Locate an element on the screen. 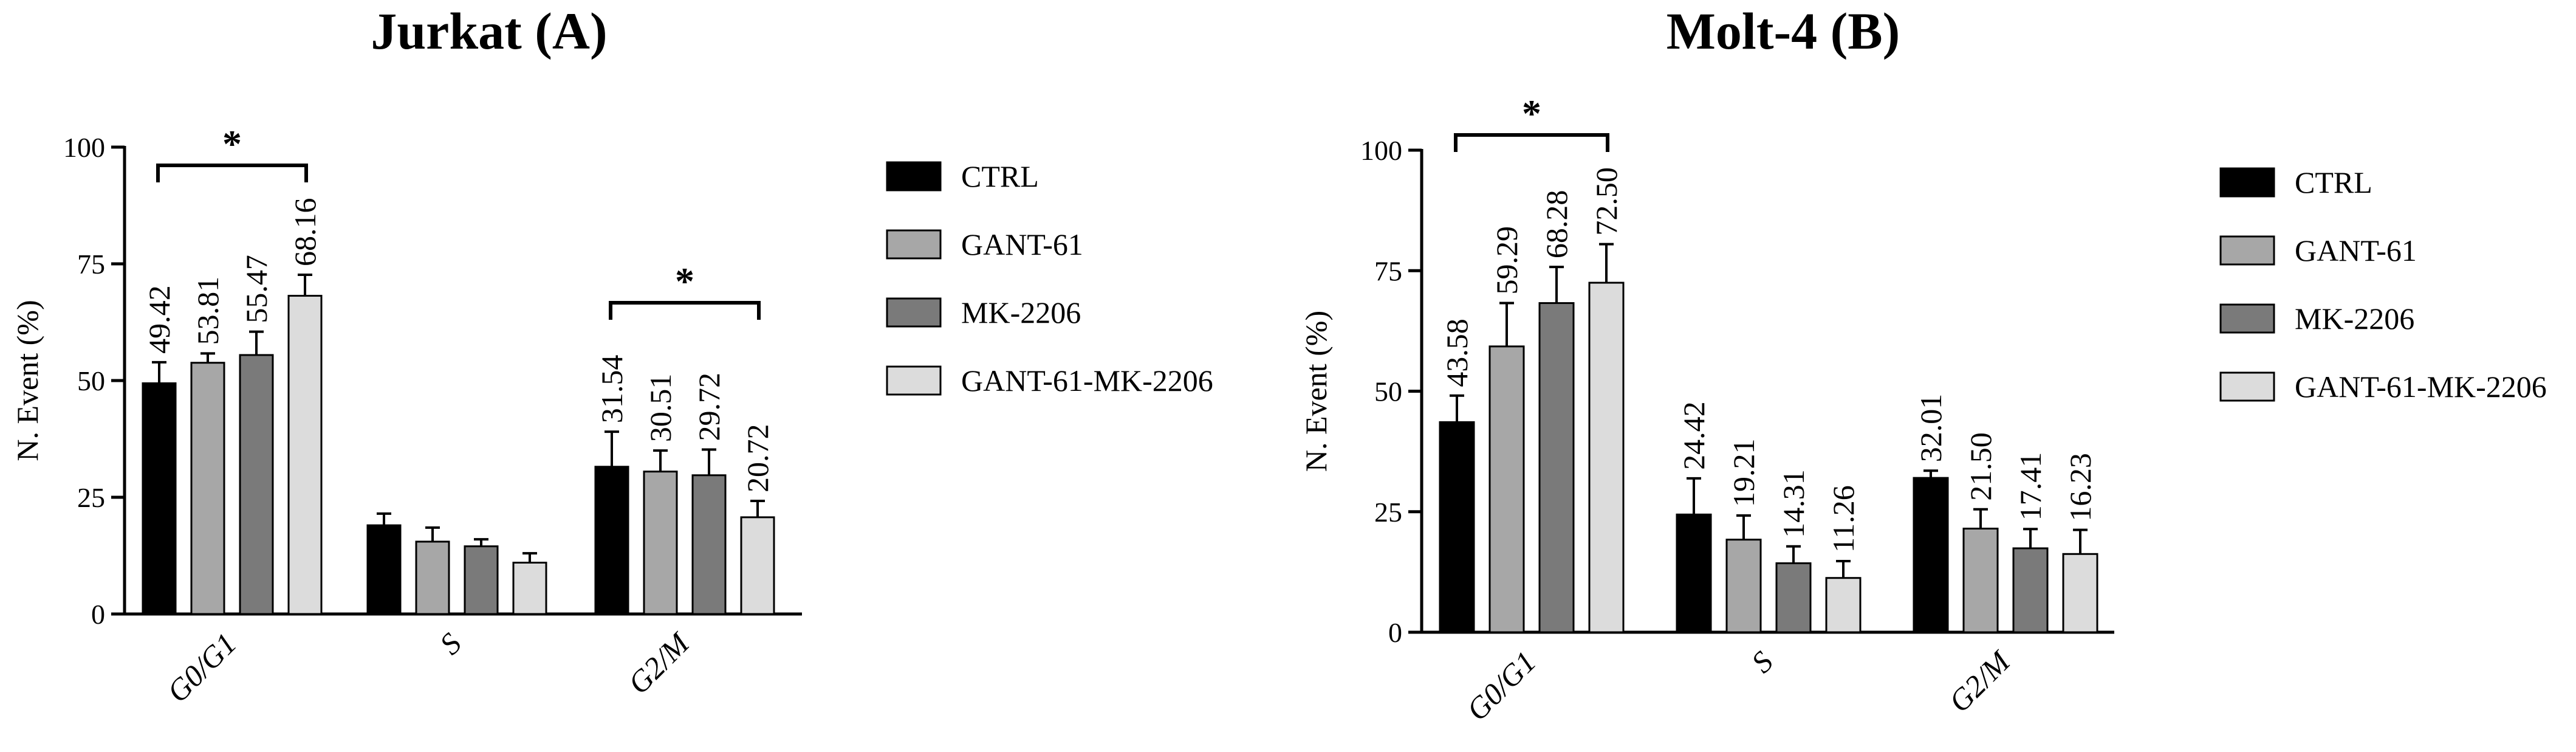 The image size is (2576, 752). data-label: 16.23 is located at coordinates (2080, 487).